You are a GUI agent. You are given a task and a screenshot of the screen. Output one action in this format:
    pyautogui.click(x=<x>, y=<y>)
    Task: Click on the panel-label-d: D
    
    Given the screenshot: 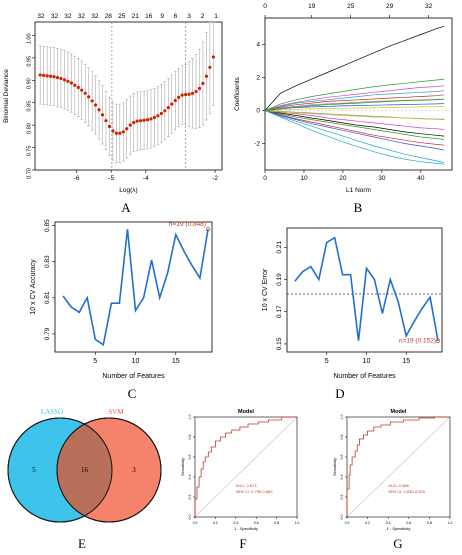 What is the action you would take?
    pyautogui.click(x=339, y=393)
    